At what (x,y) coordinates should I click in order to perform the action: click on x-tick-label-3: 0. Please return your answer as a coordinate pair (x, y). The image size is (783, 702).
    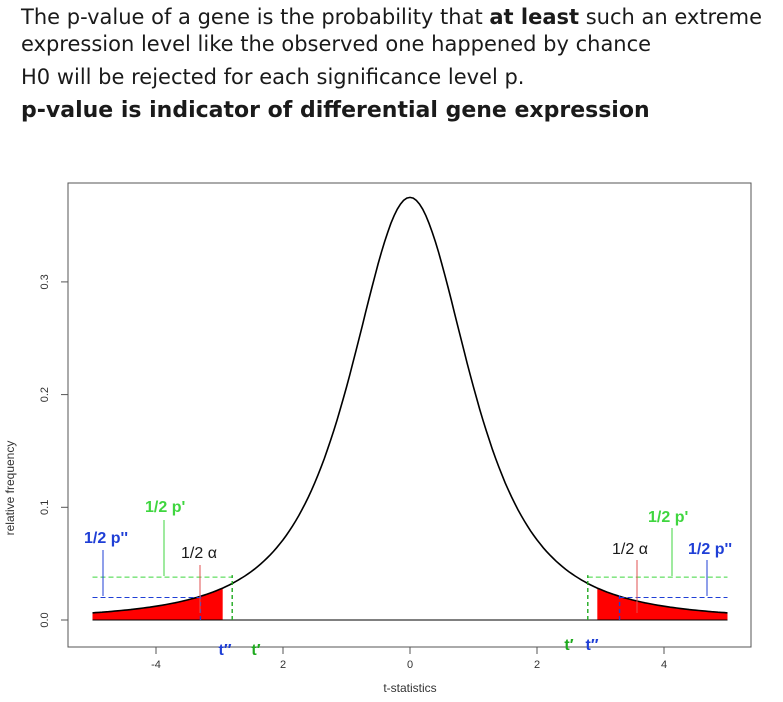
    Looking at the image, I should click on (410, 665).